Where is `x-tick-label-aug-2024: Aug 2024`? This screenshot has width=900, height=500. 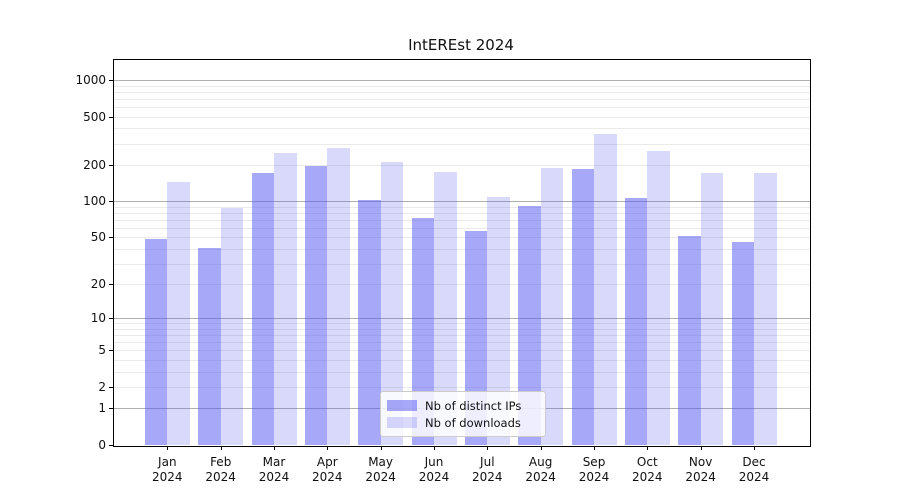
x-tick-label-aug-2024: Aug 2024 is located at coordinates (540, 469).